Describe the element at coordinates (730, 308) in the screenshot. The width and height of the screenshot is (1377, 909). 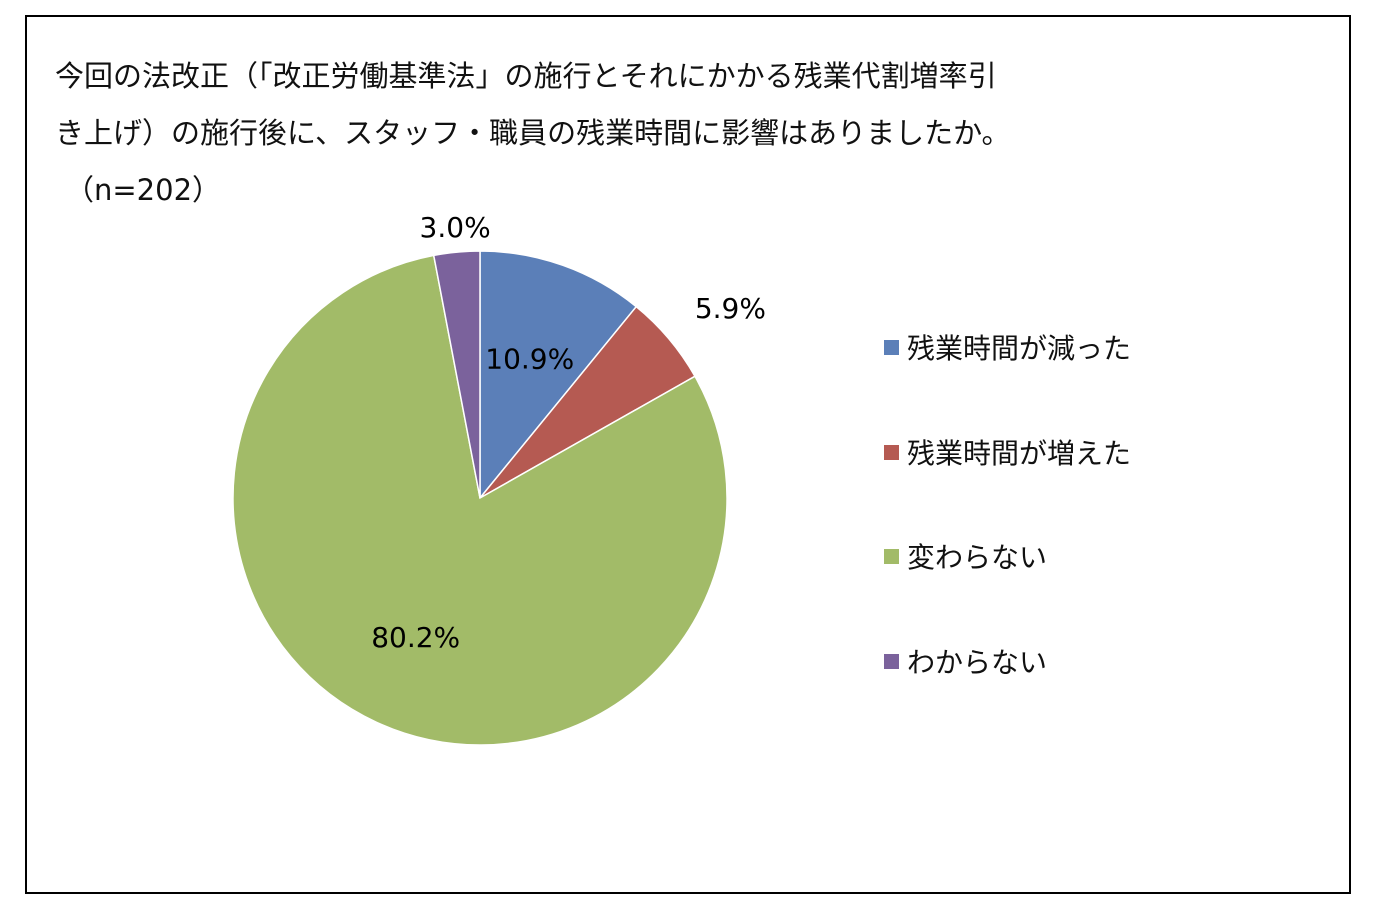
I see `data-label-increased: 5.9%` at that location.